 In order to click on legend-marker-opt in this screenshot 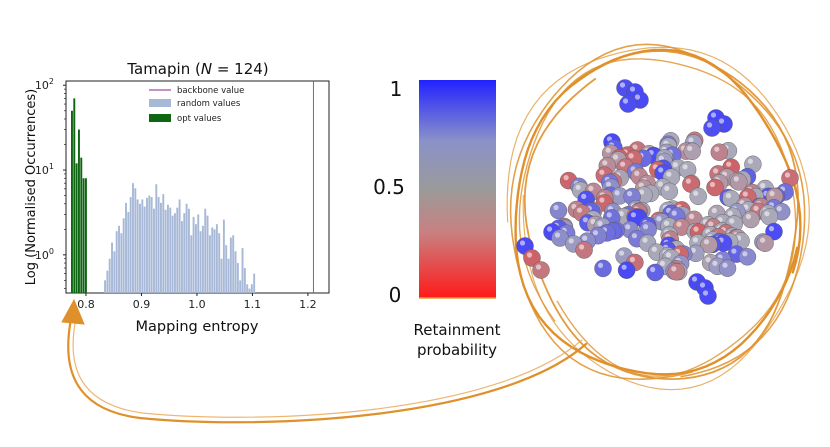, I will do `click(160, 118)`.